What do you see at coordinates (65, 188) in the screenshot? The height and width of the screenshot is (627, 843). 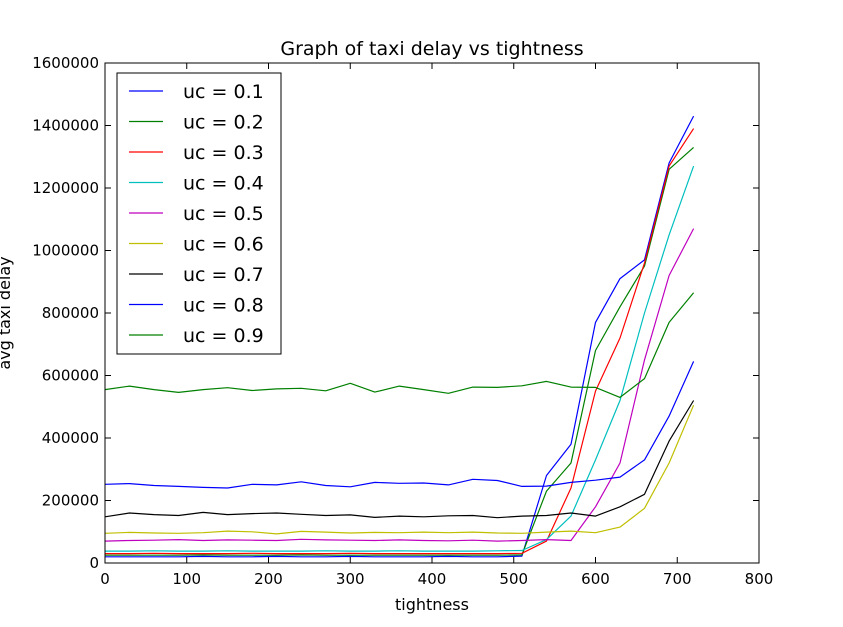 I see `y-tick-label: 1200000` at bounding box center [65, 188].